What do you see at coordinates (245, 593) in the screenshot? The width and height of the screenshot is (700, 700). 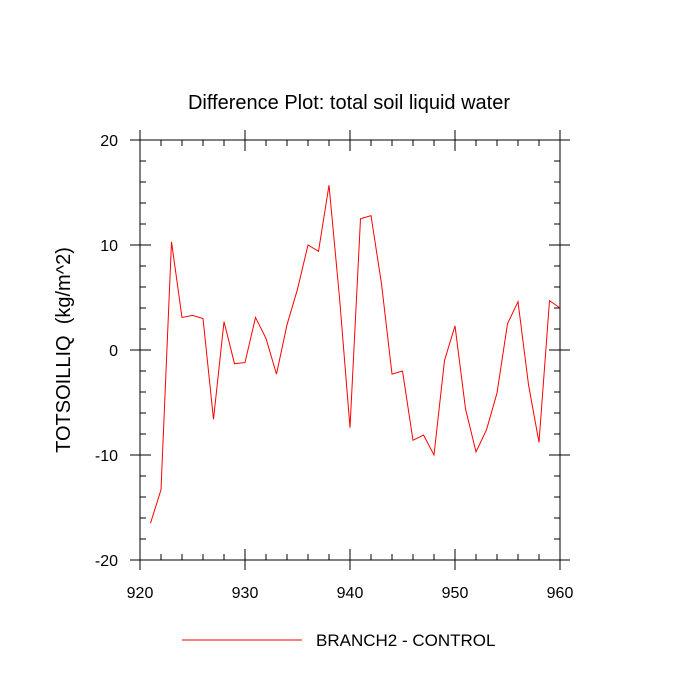 I see `x-tick-label: 930` at bounding box center [245, 593].